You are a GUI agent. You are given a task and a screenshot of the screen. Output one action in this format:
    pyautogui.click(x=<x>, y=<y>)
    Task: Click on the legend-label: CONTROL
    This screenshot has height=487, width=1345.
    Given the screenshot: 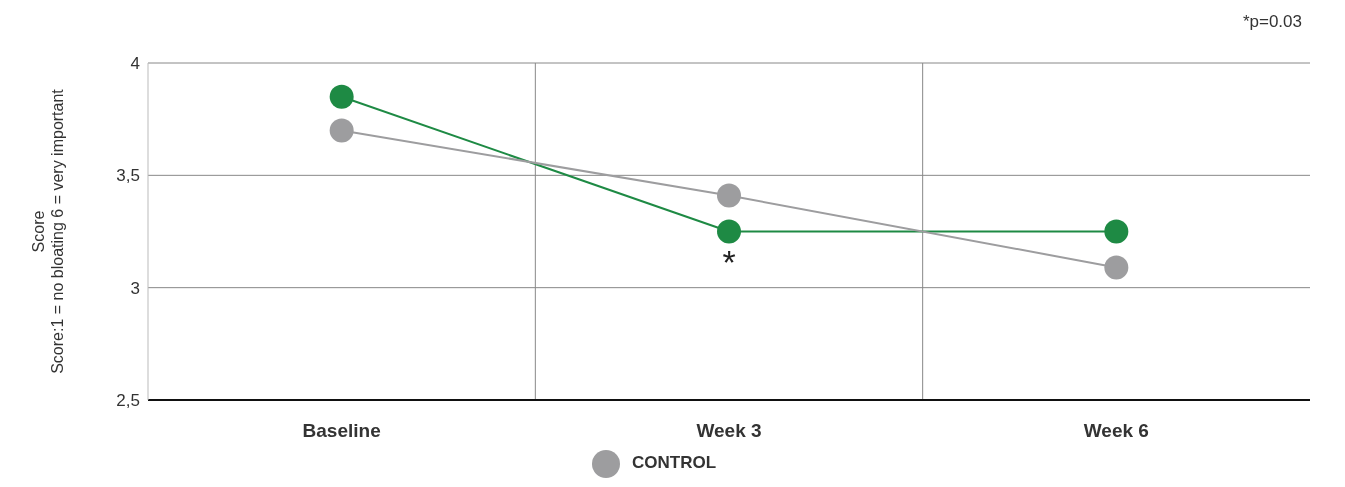 What is the action you would take?
    pyautogui.click(x=674, y=463)
    